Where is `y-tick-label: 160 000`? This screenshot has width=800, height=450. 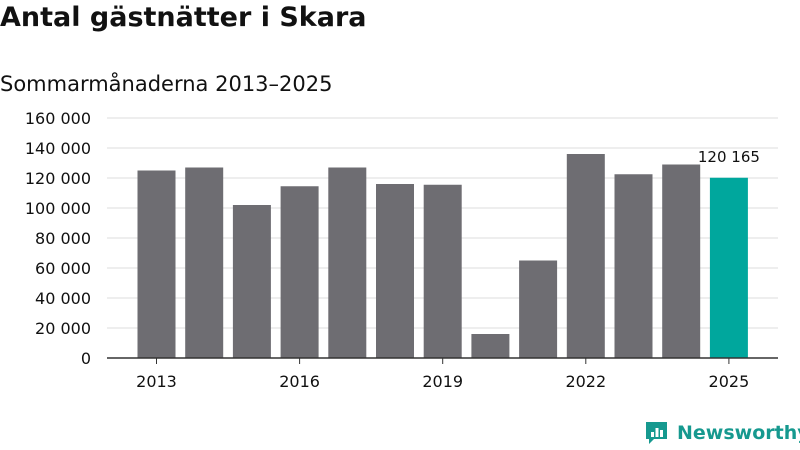
y-tick-label: 160 000 is located at coordinates (58, 118).